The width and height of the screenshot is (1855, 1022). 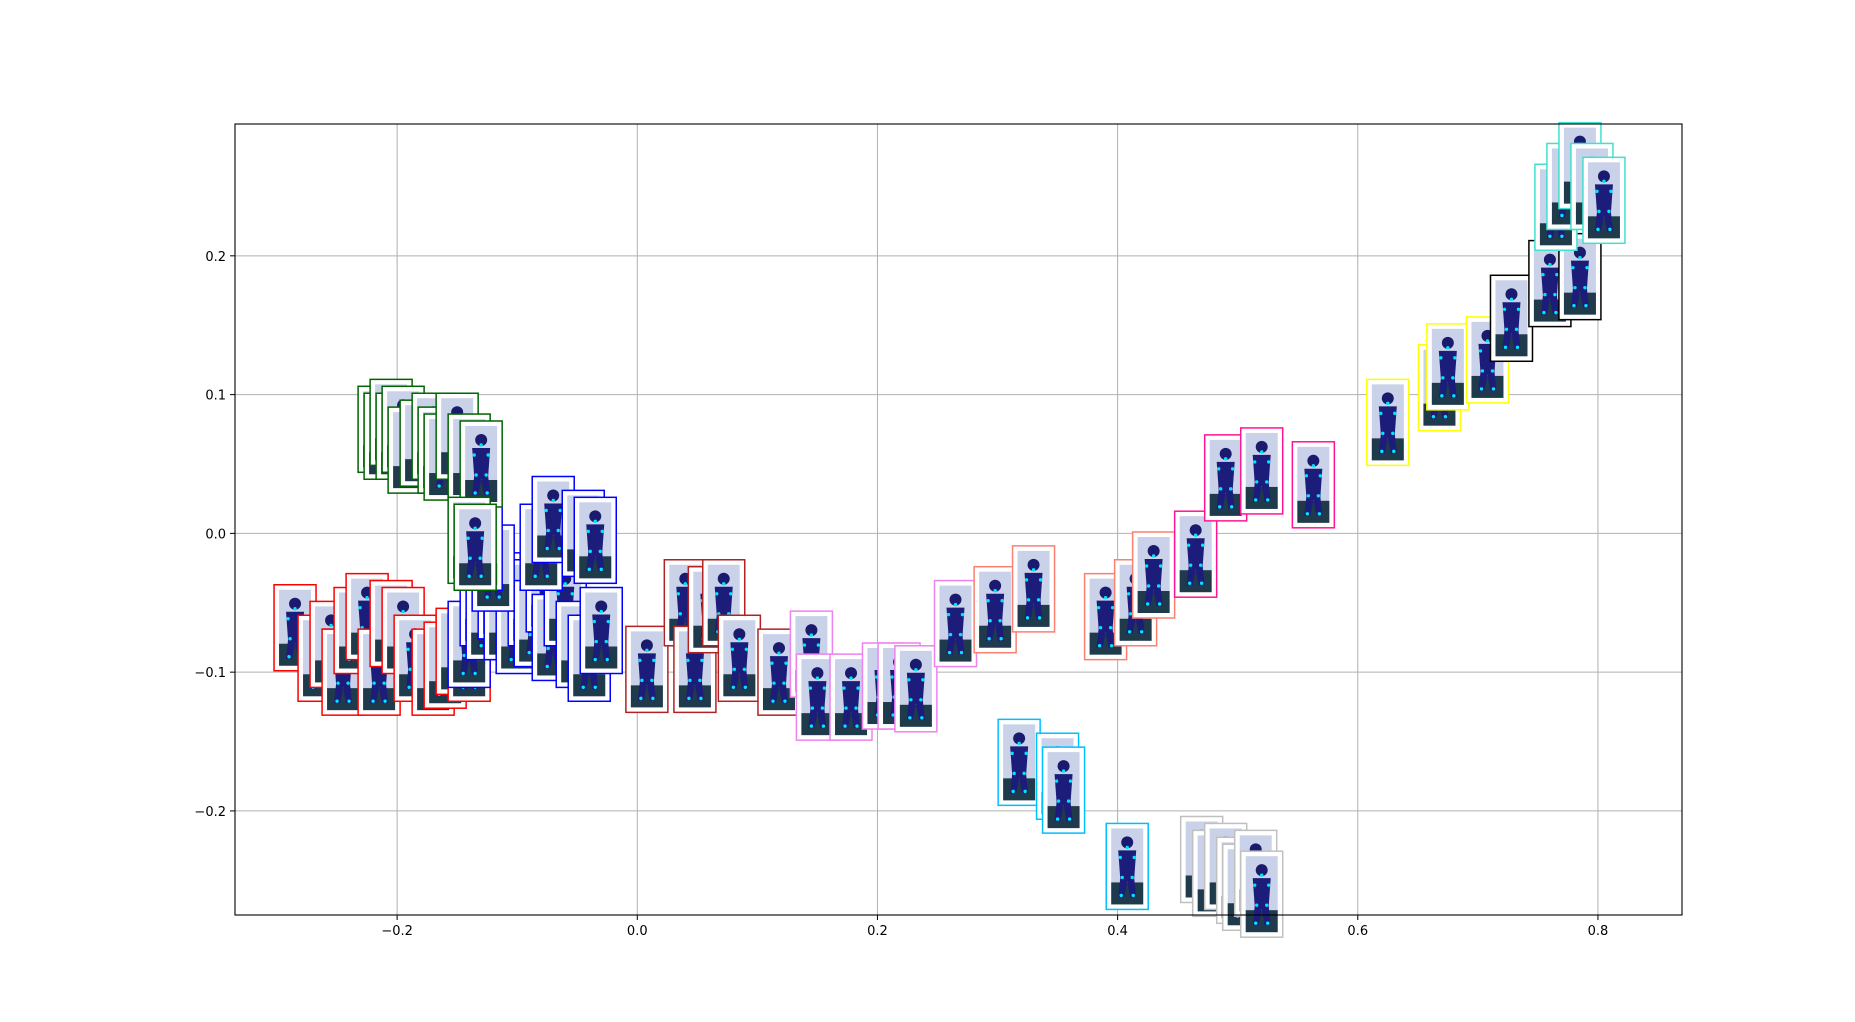 I want to click on x-tick-label: 0.4, so click(x=1117, y=931).